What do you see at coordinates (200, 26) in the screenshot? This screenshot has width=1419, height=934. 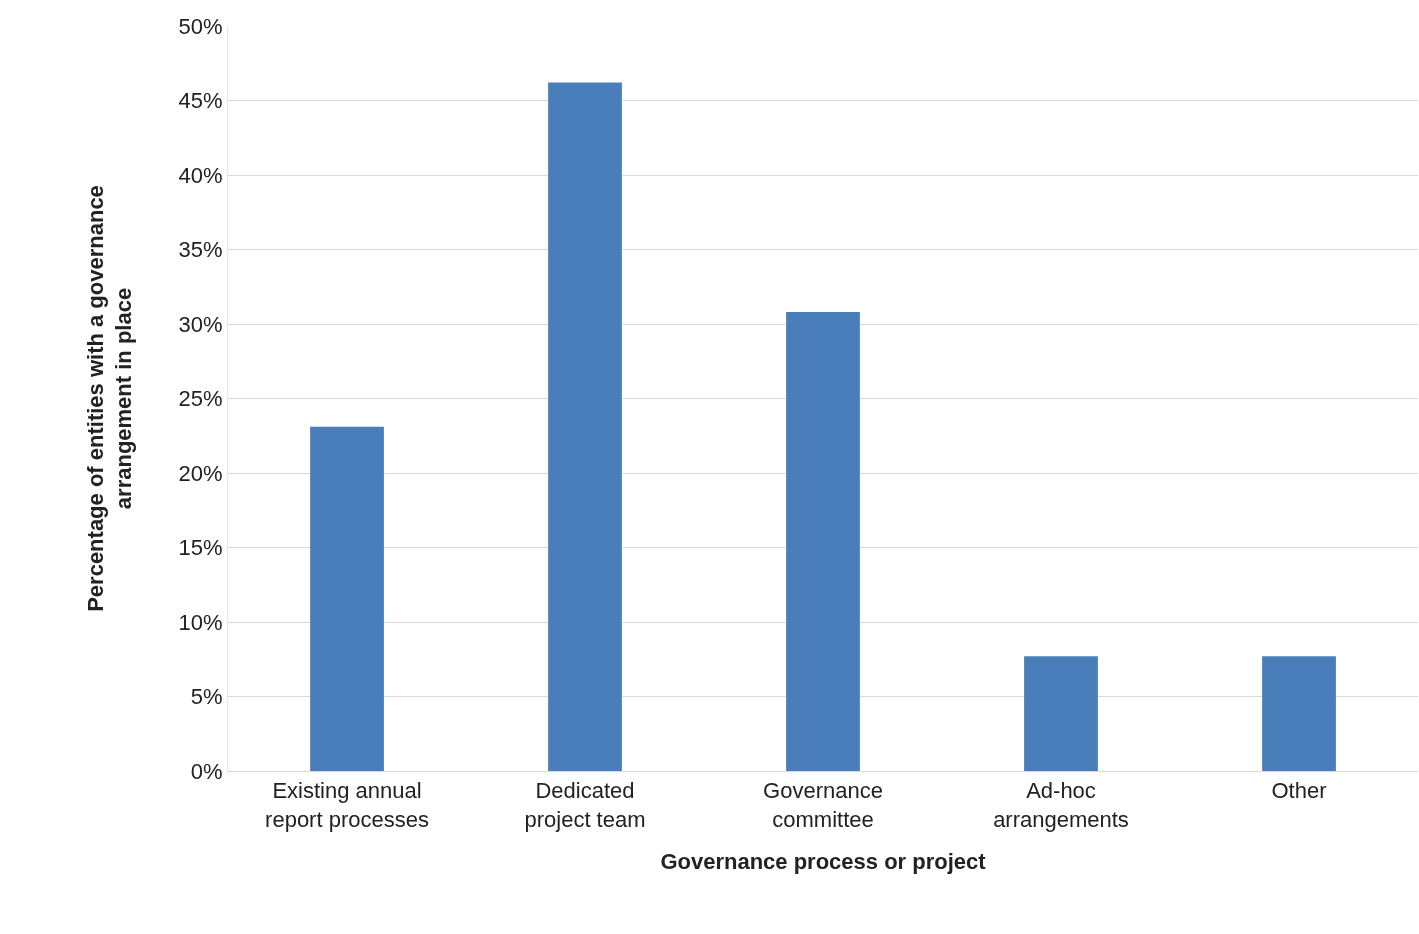 I see `y-tick-label: 50%` at bounding box center [200, 26].